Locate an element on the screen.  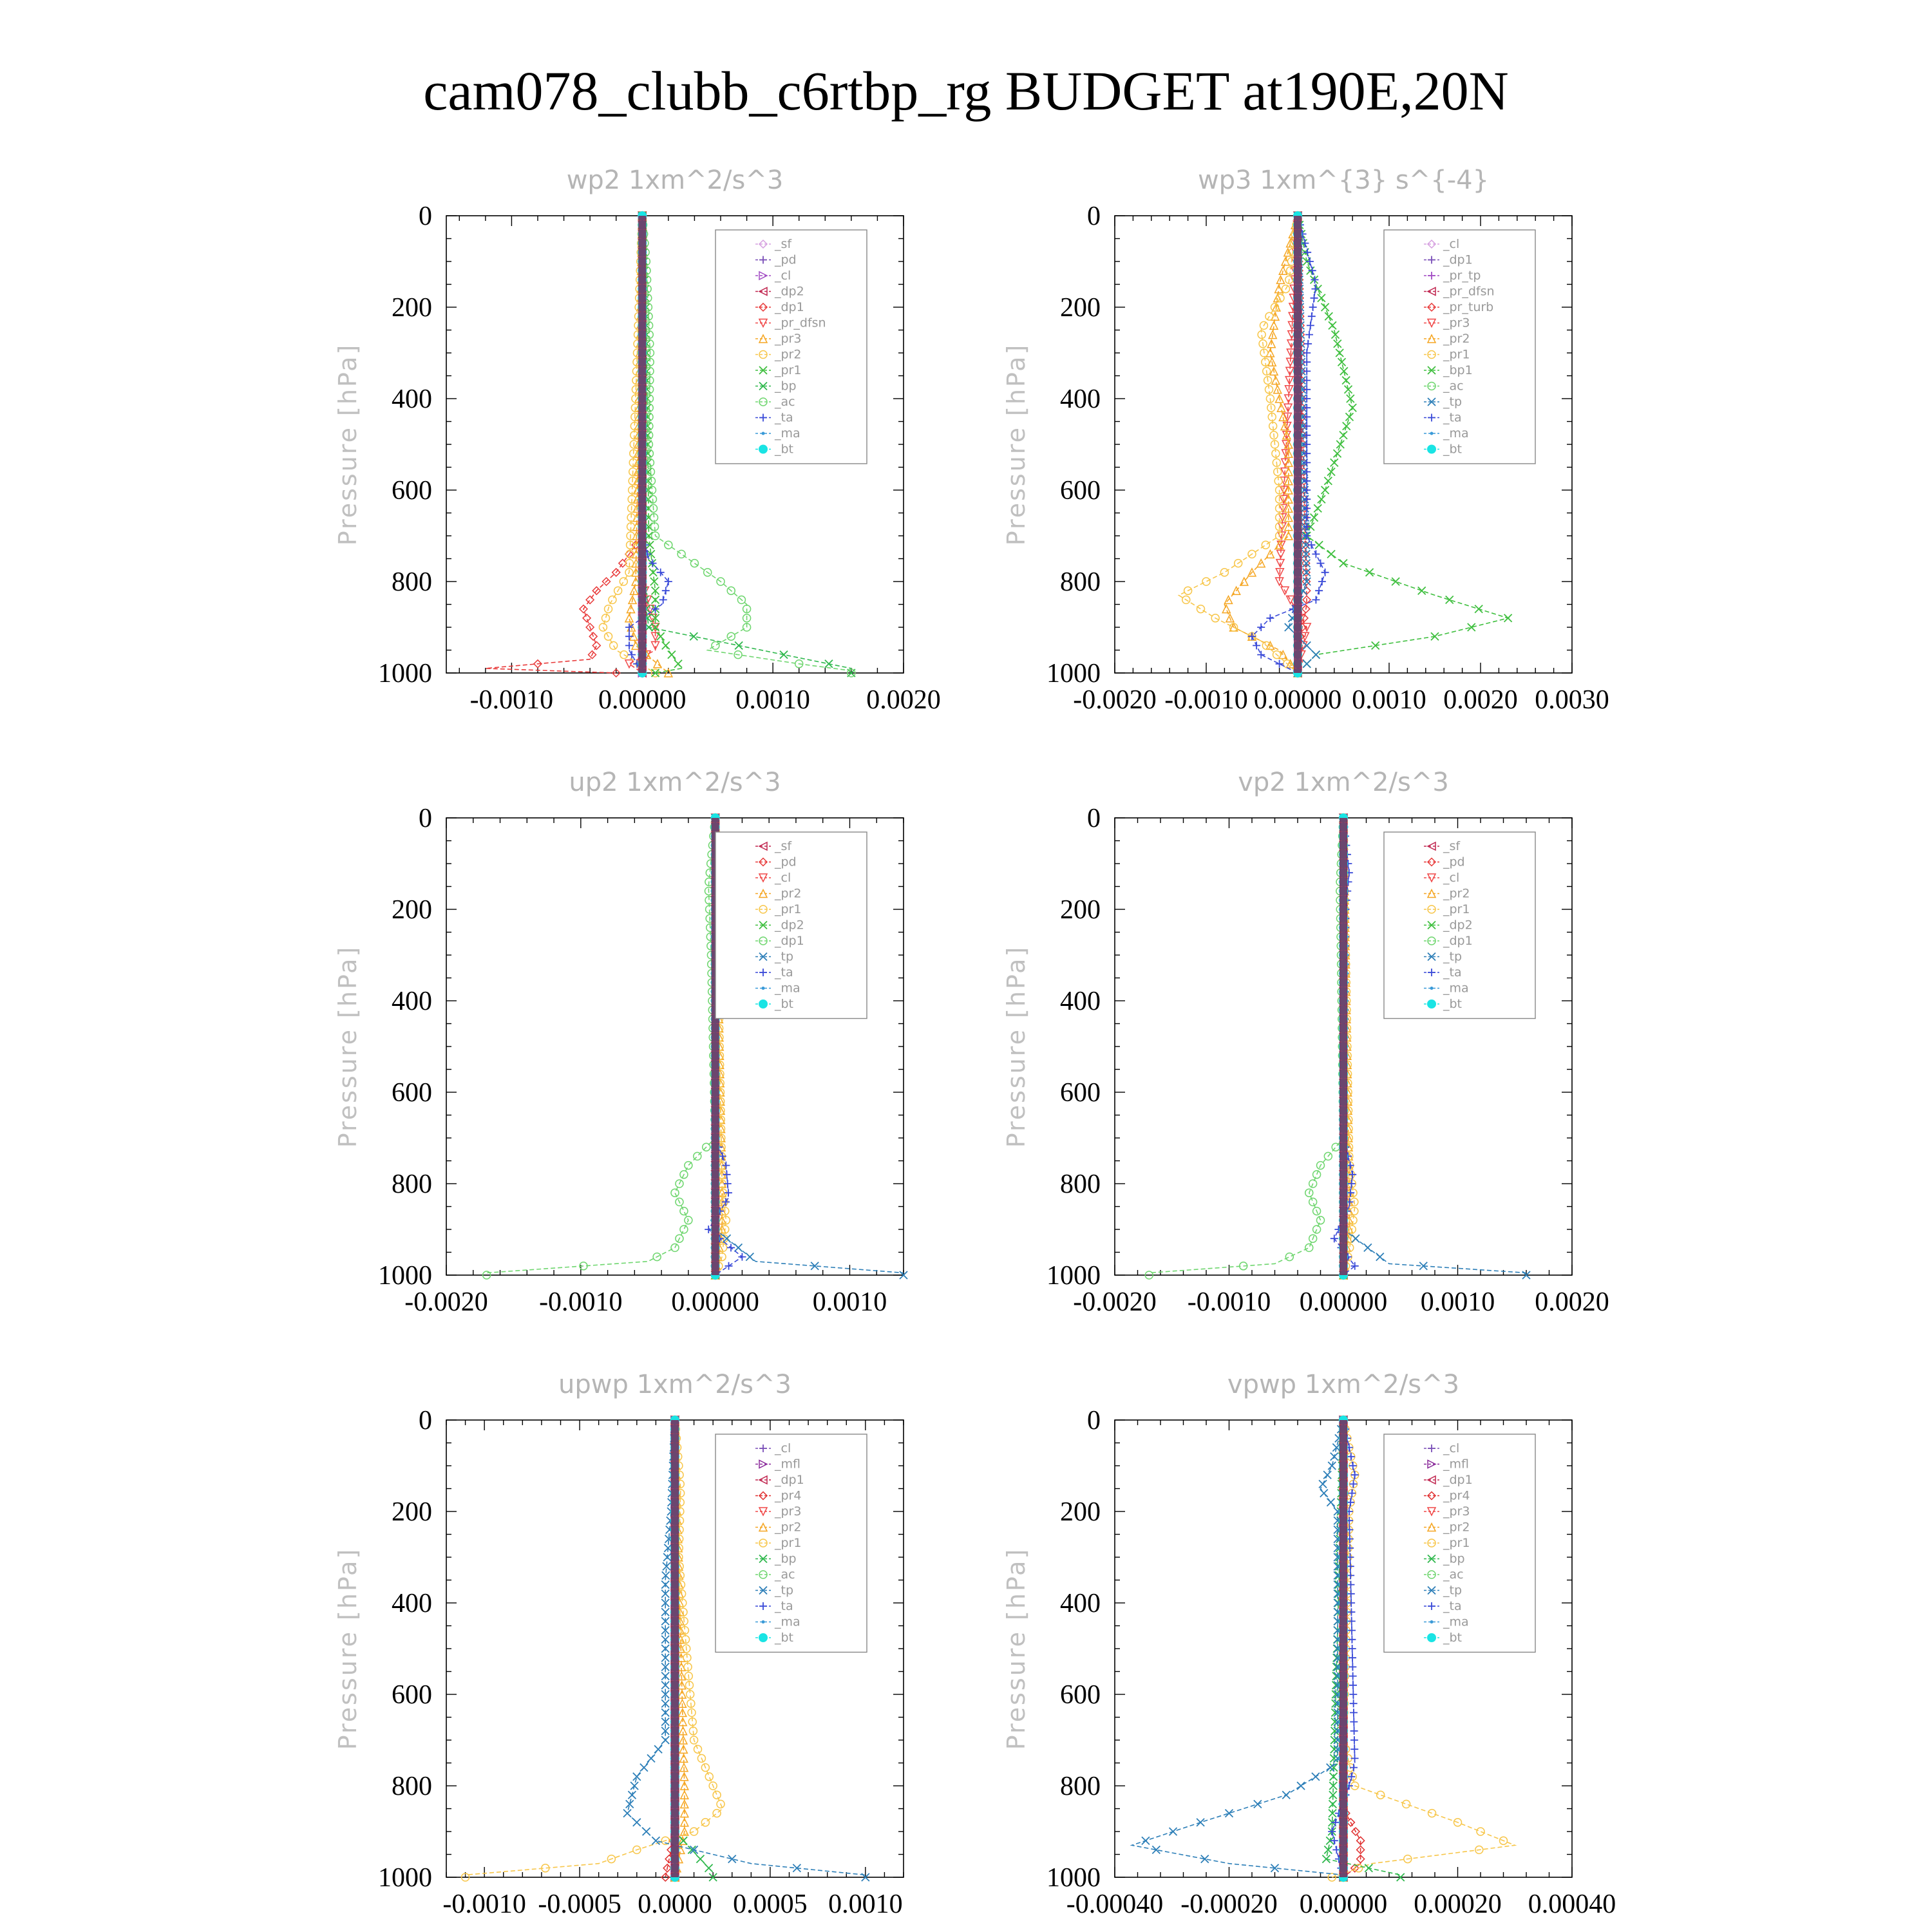
legend-label: _ma is located at coordinates (787, 988).